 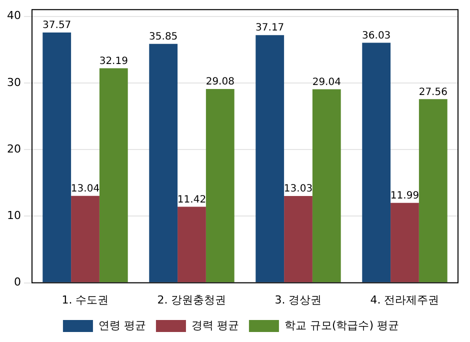 I want to click on data-label: 27.56, so click(x=433, y=92).